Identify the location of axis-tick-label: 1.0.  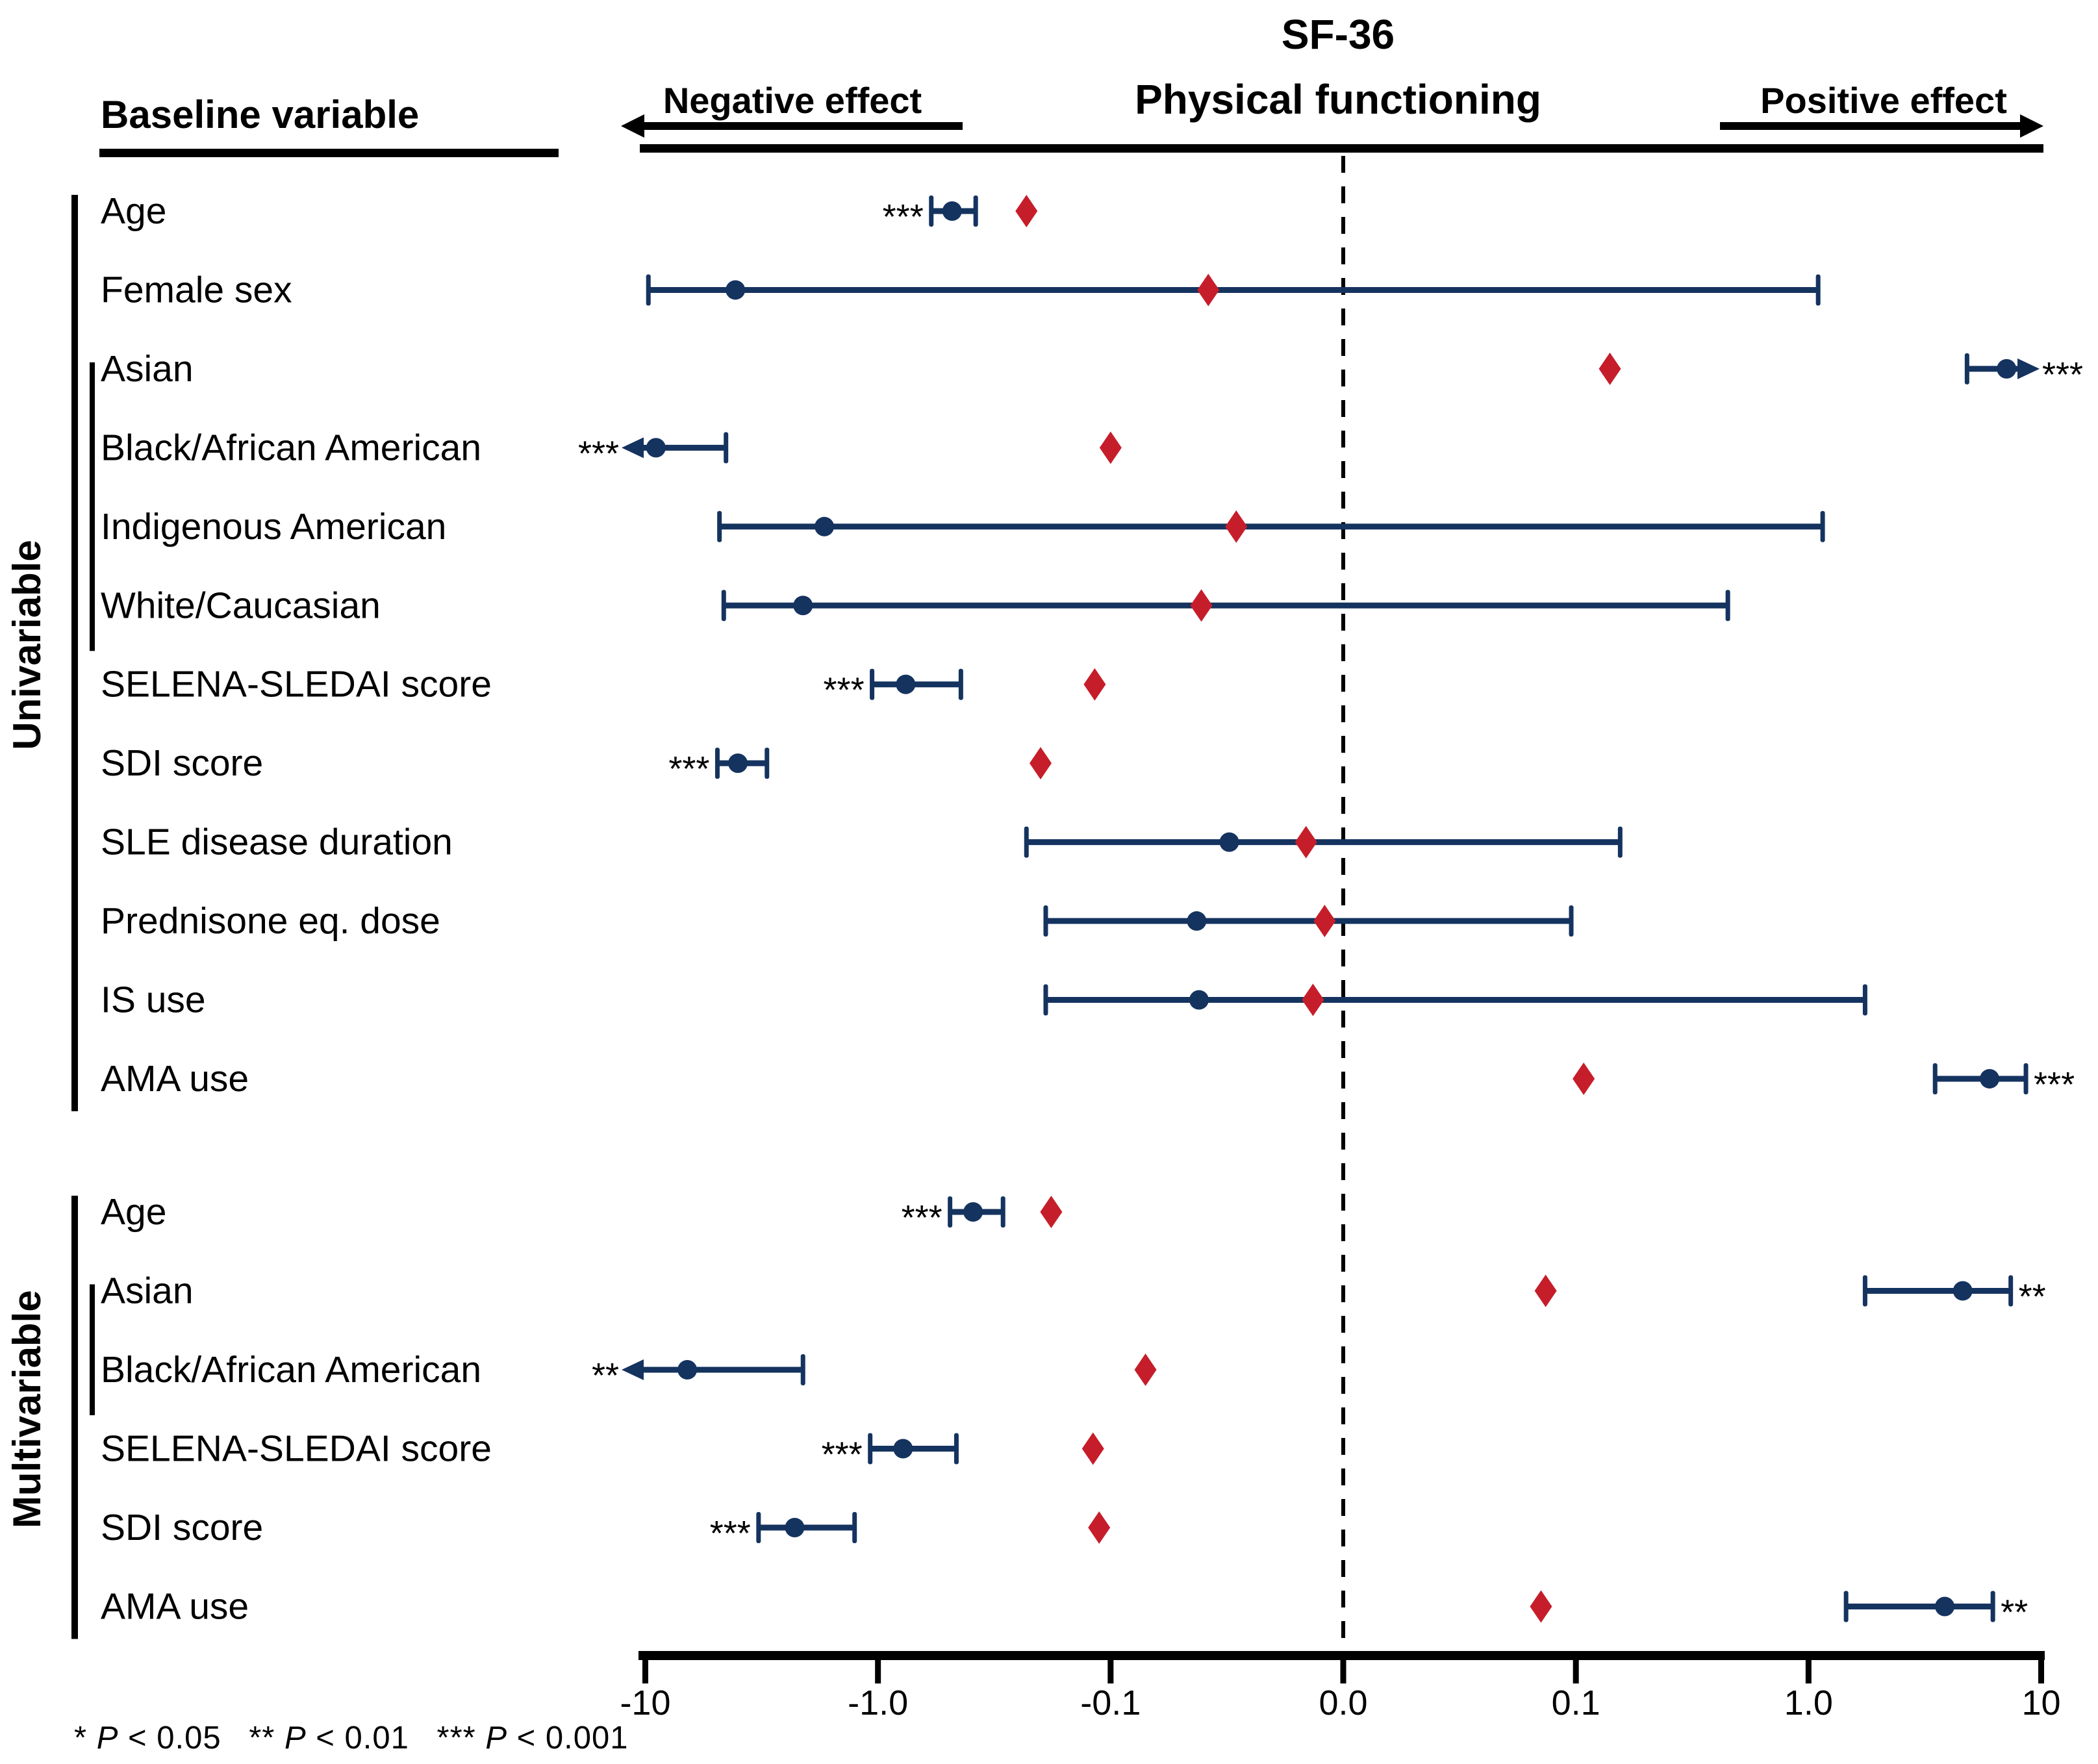
(1808, 1702).